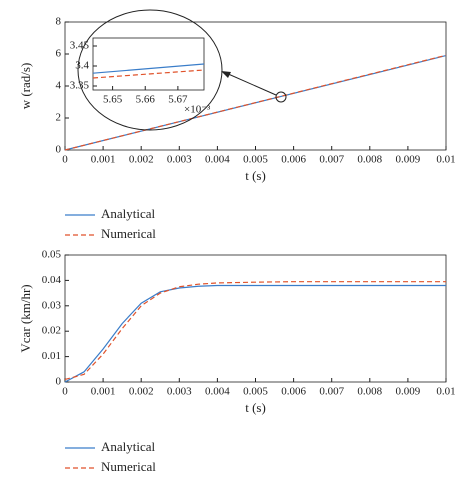 The image size is (474, 489). Describe the element at coordinates (251, 84) in the screenshot. I see `zoom-arrow` at that location.